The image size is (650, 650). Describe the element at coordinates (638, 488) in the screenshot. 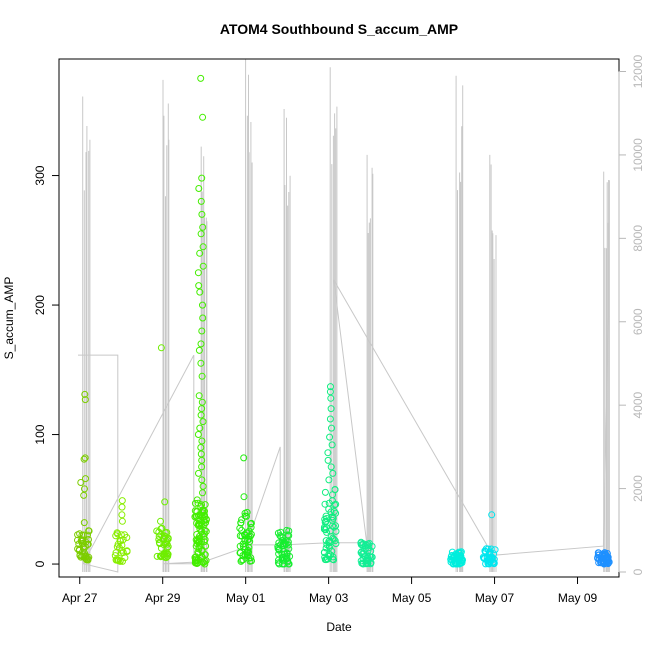

I see `y2-tick-label: 2000` at that location.